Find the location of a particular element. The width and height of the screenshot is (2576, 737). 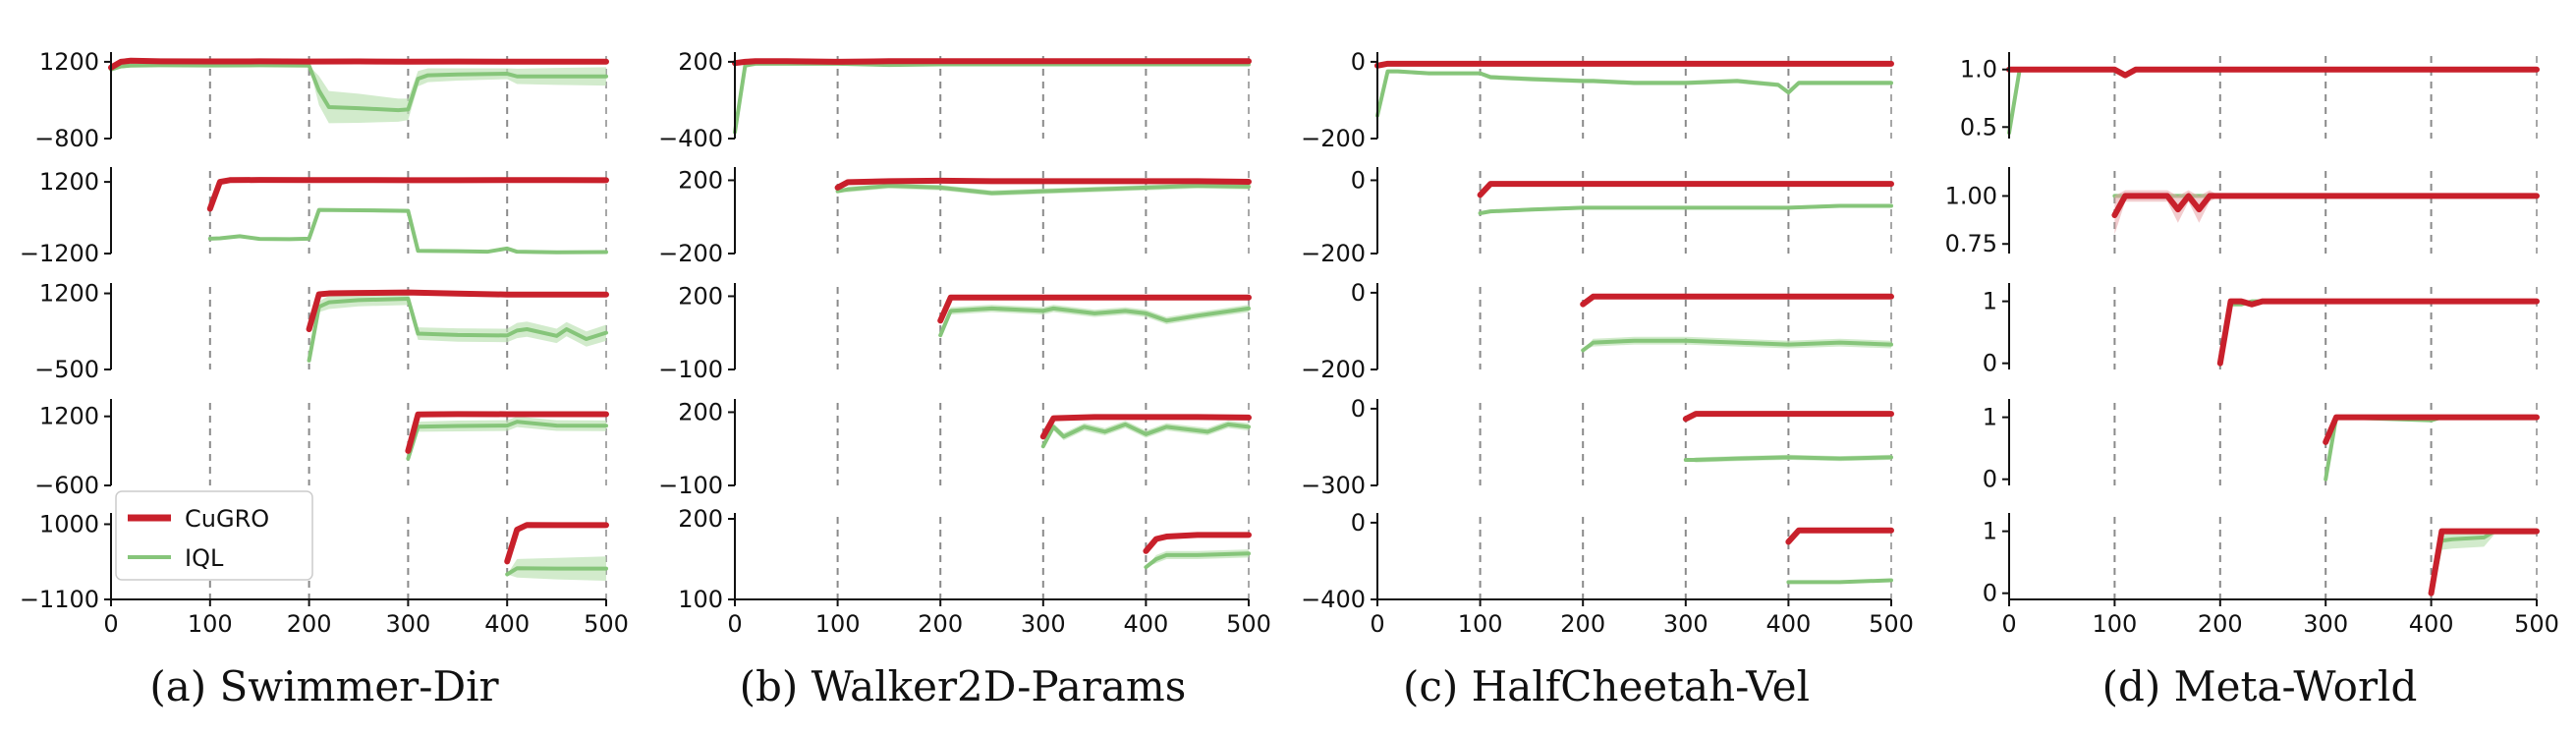

legend-label-cugro: CuGRO is located at coordinates (227, 519).